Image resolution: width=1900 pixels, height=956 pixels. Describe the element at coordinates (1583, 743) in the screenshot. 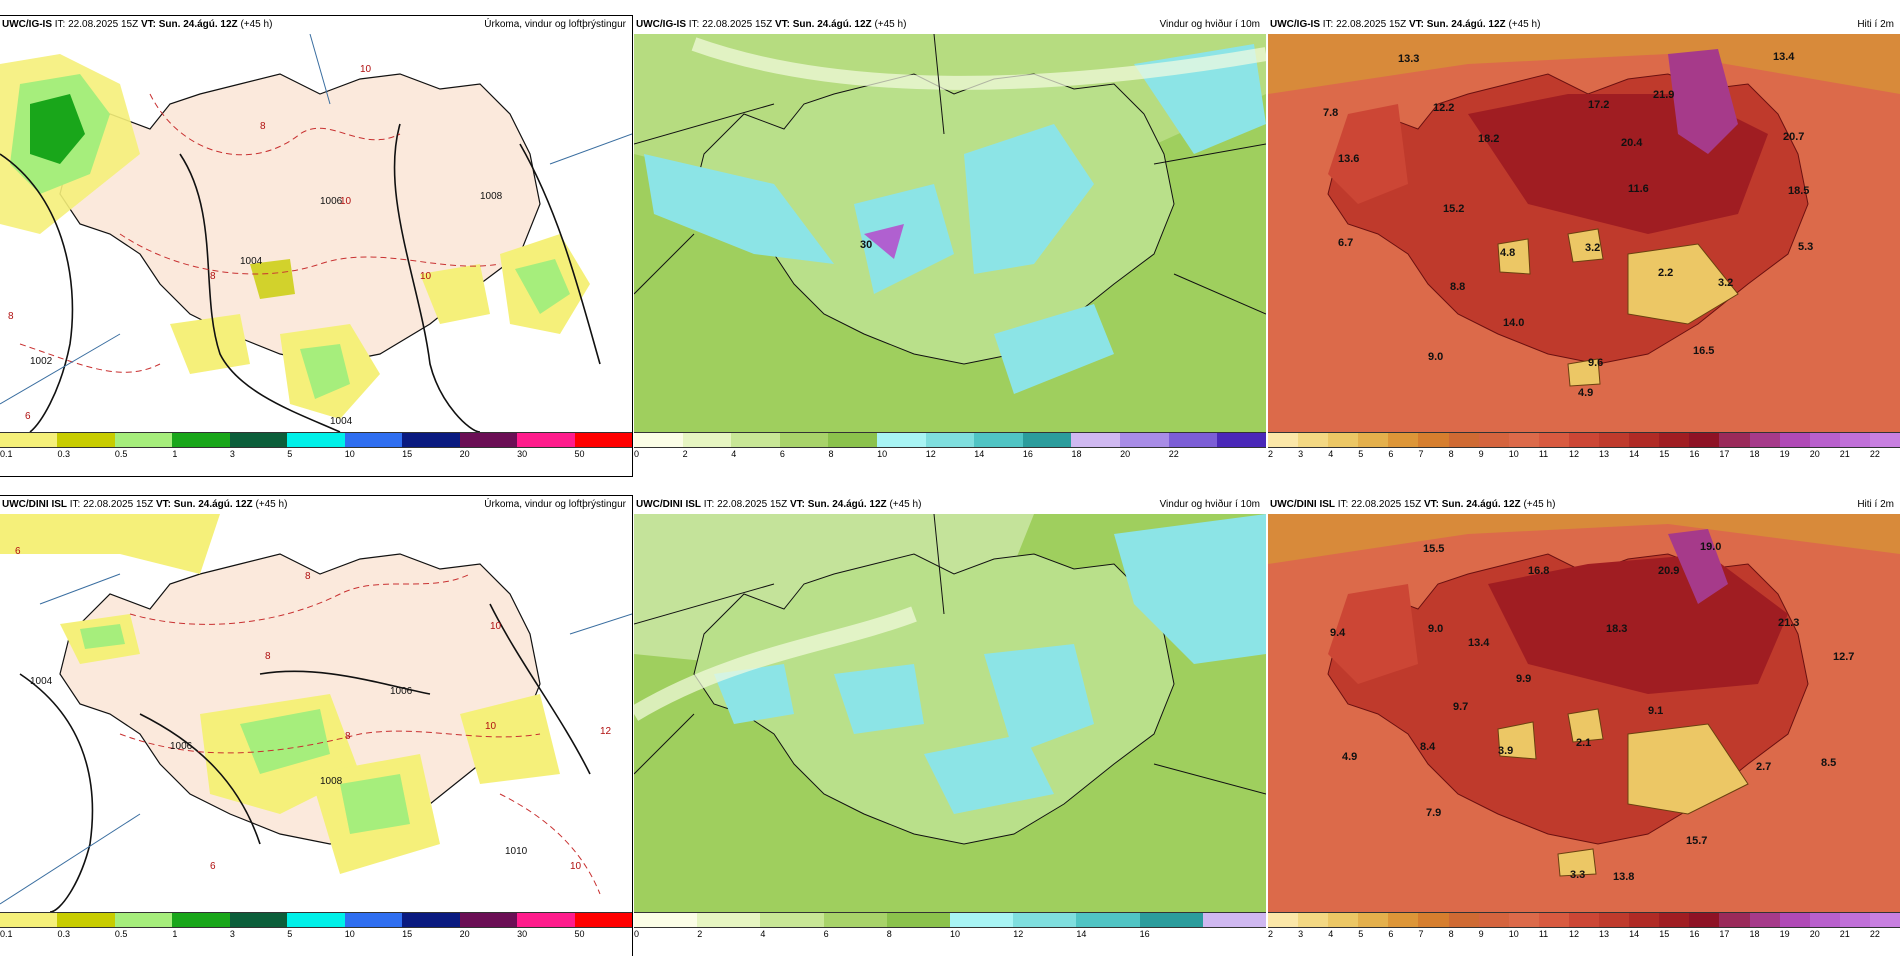

I see `temperature-value-label: 2.1` at that location.